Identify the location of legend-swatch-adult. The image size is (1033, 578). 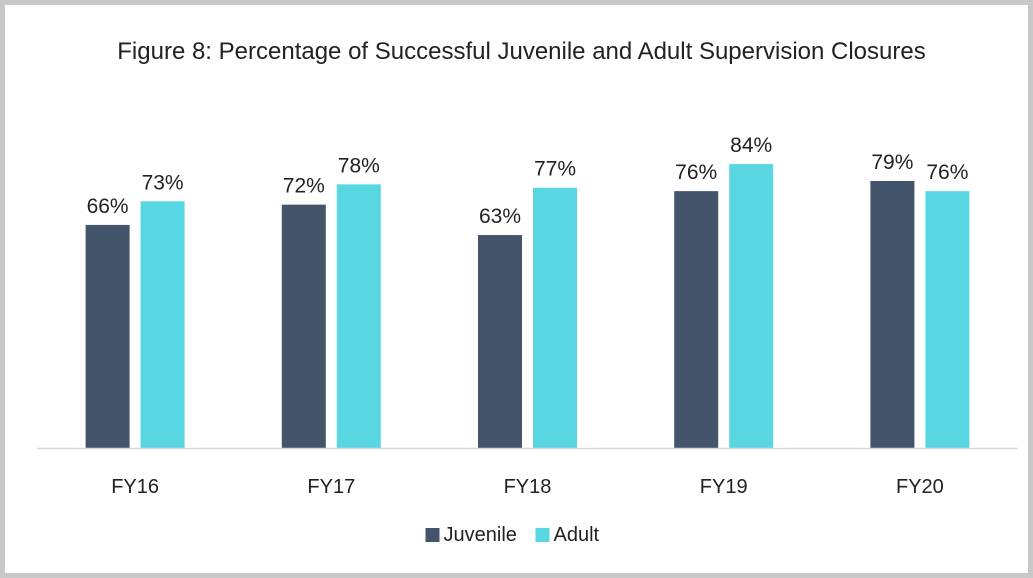
(542, 535).